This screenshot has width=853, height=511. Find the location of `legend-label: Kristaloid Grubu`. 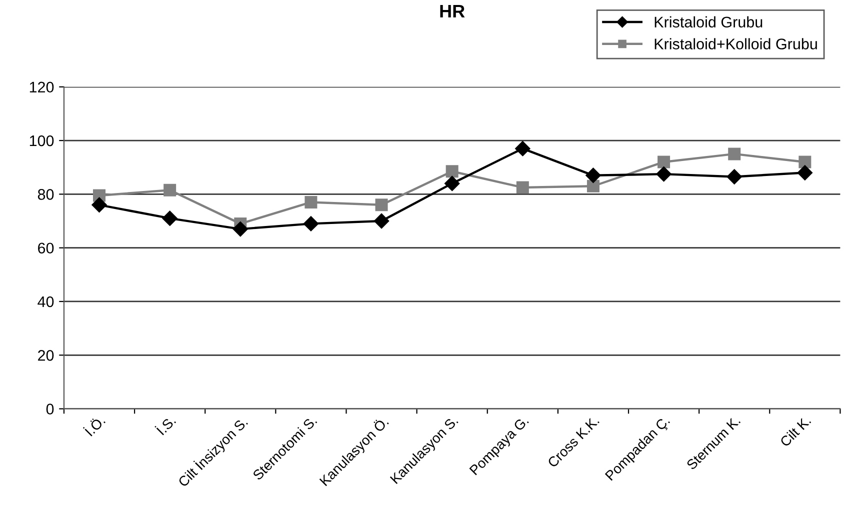

legend-label: Kristaloid Grubu is located at coordinates (708, 22).